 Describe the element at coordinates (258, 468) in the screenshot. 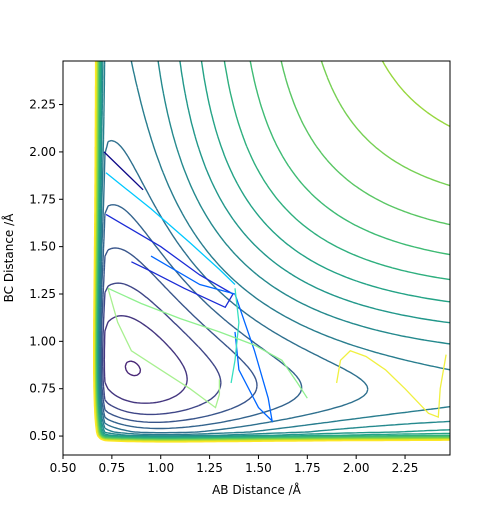

I see `x-tick-label: 1.50` at that location.